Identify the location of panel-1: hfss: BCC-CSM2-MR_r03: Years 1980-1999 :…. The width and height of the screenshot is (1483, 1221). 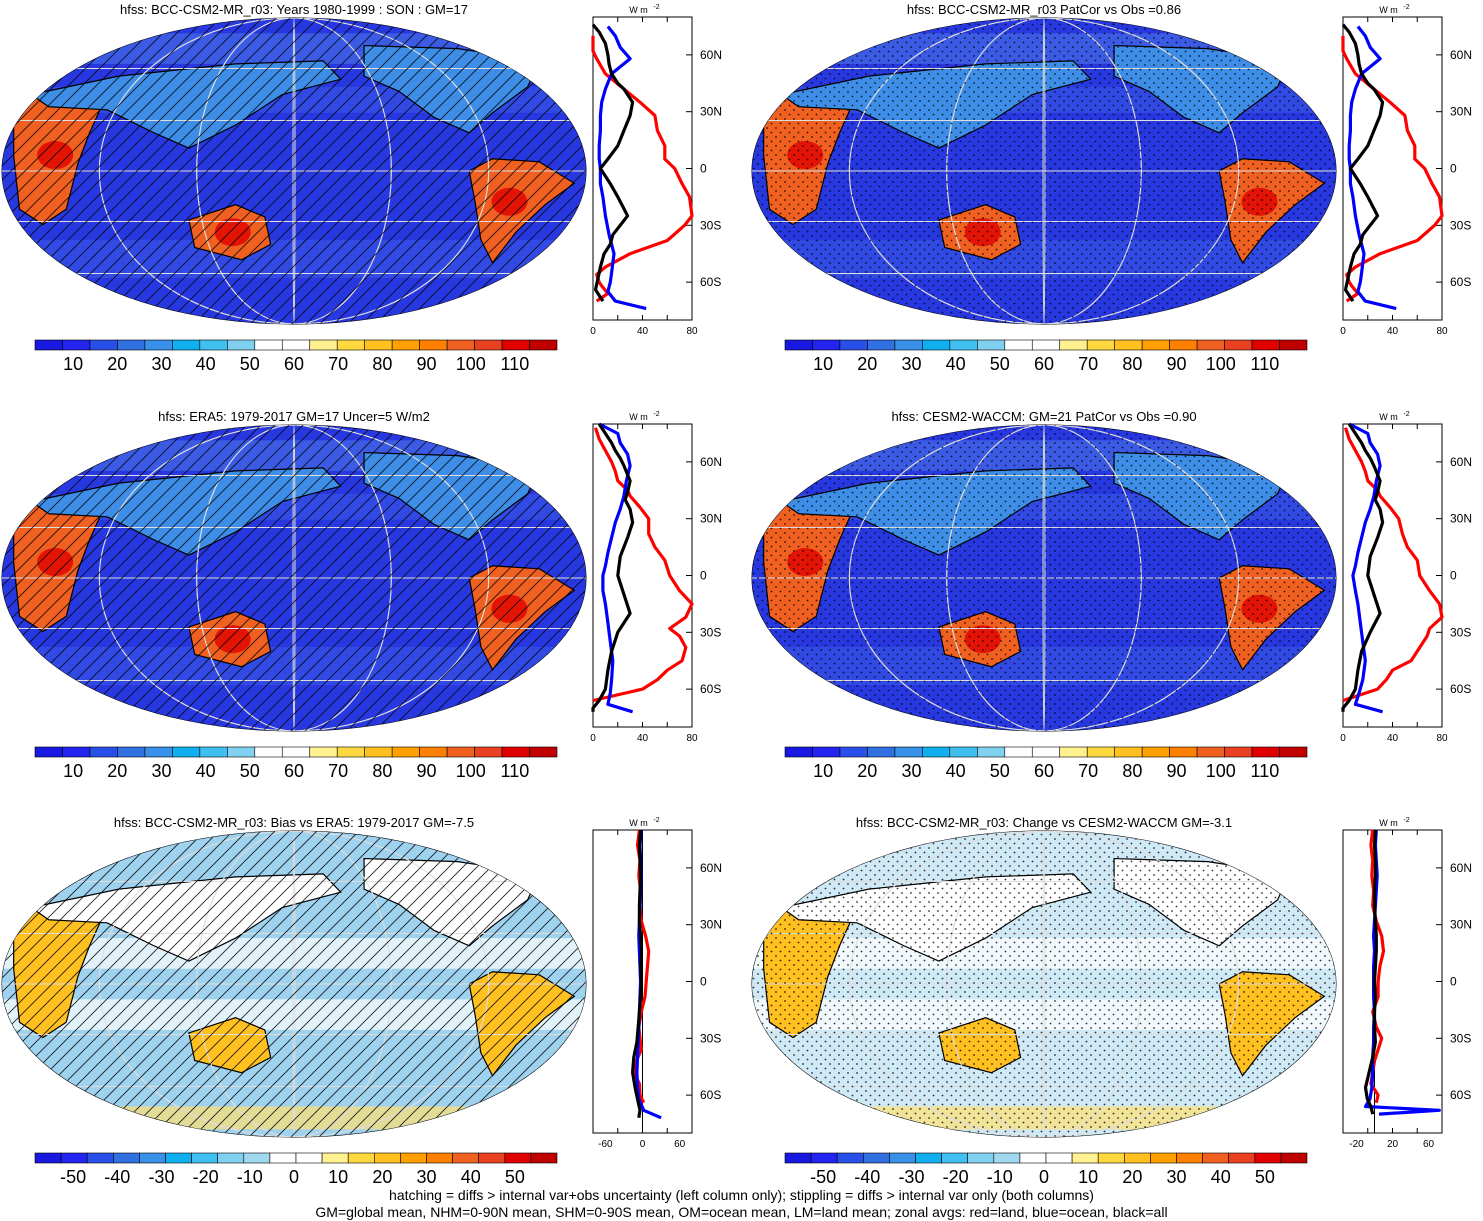
(361, 188).